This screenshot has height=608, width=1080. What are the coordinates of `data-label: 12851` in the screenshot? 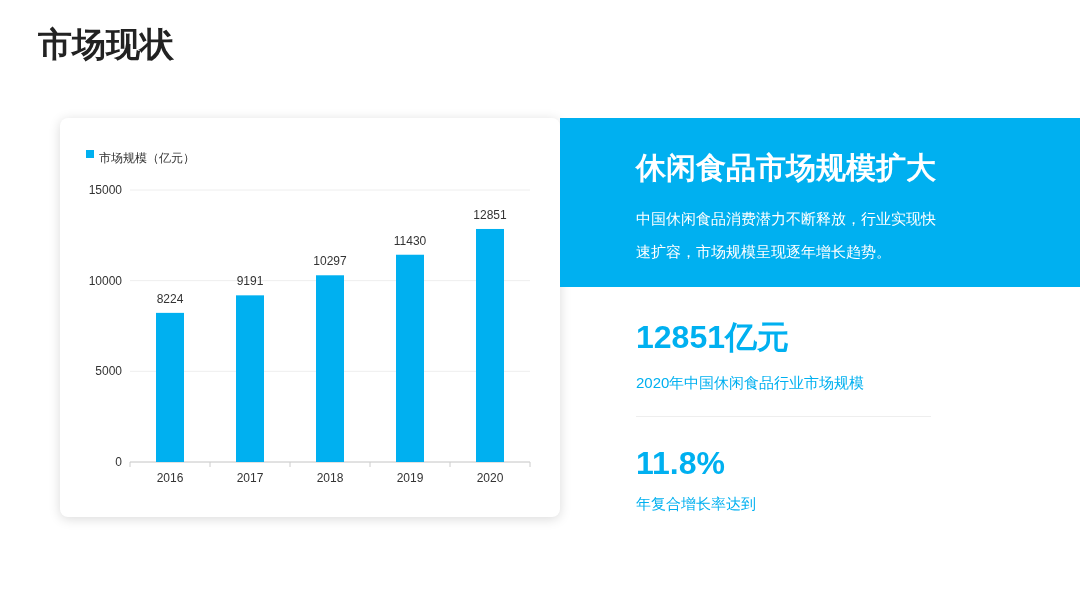 It's located at (490, 214).